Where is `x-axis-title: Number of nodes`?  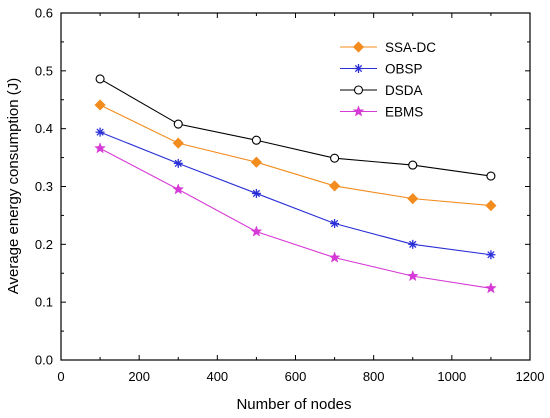
x-axis-title: Number of nodes is located at coordinates (293, 404).